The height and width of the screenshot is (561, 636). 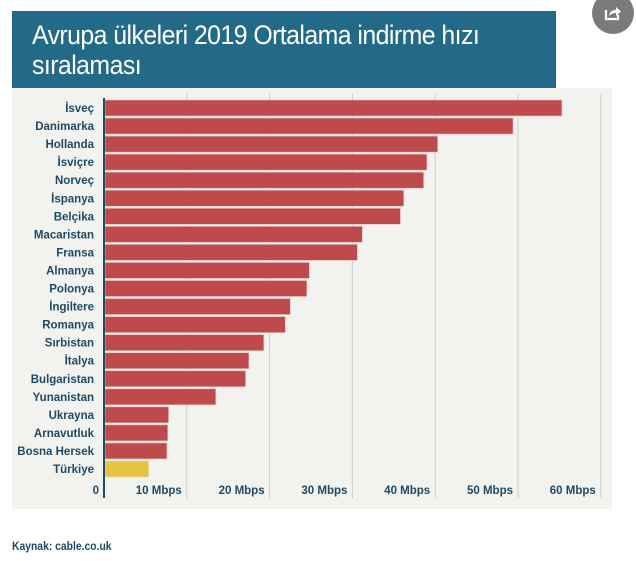 What do you see at coordinates (266, 162) in the screenshot?
I see `bar-i̇sviçre` at bounding box center [266, 162].